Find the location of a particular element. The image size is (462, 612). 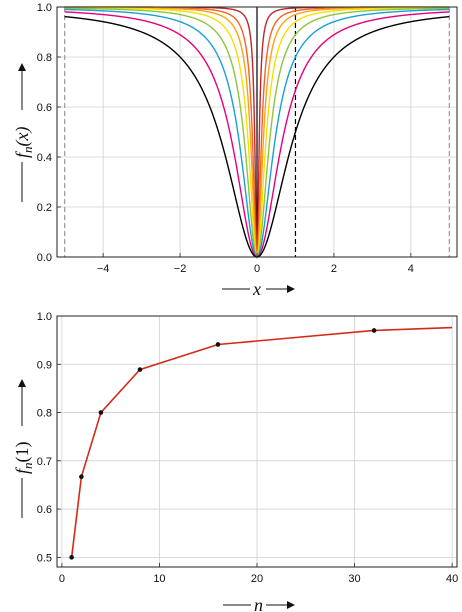

bottom-ylabel-sub: n is located at coordinates (27, 465).